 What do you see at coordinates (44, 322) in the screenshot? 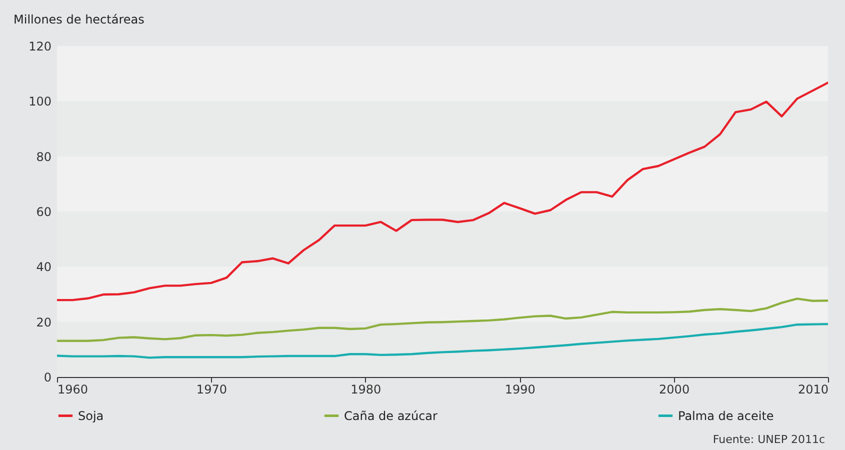
I see `y-tick-label: 20` at bounding box center [44, 322].